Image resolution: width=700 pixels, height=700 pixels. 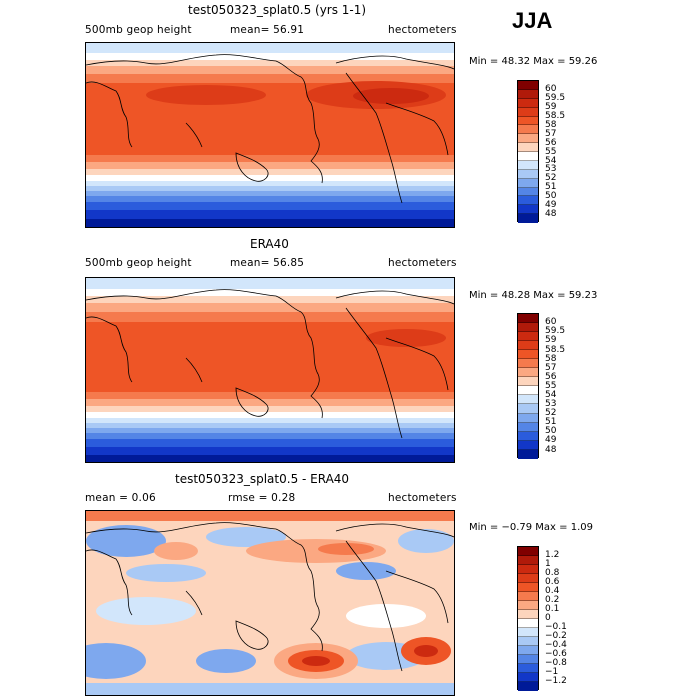 I want to click on panel3-map, so click(x=270, y=603).